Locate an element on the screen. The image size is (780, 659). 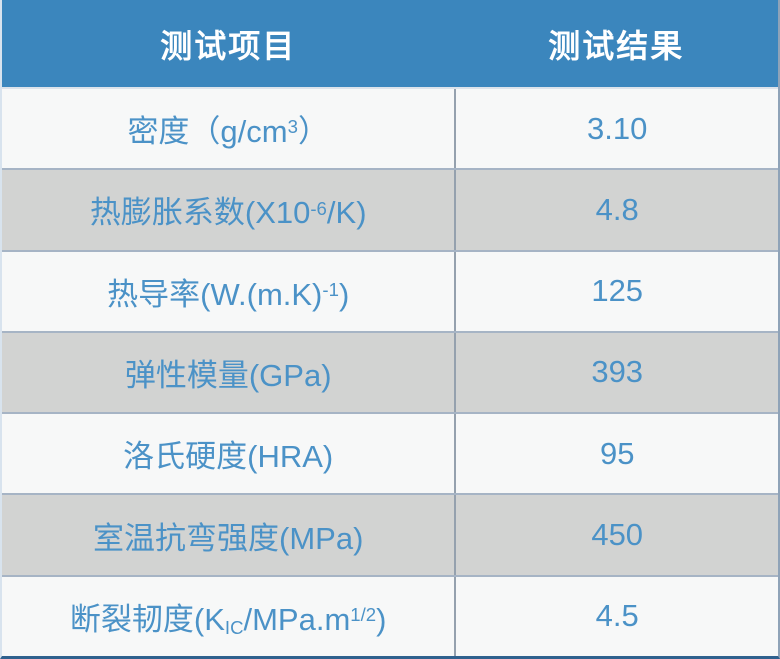
test-item-cell: 密度（g/cm3） is located at coordinates (228, 128).